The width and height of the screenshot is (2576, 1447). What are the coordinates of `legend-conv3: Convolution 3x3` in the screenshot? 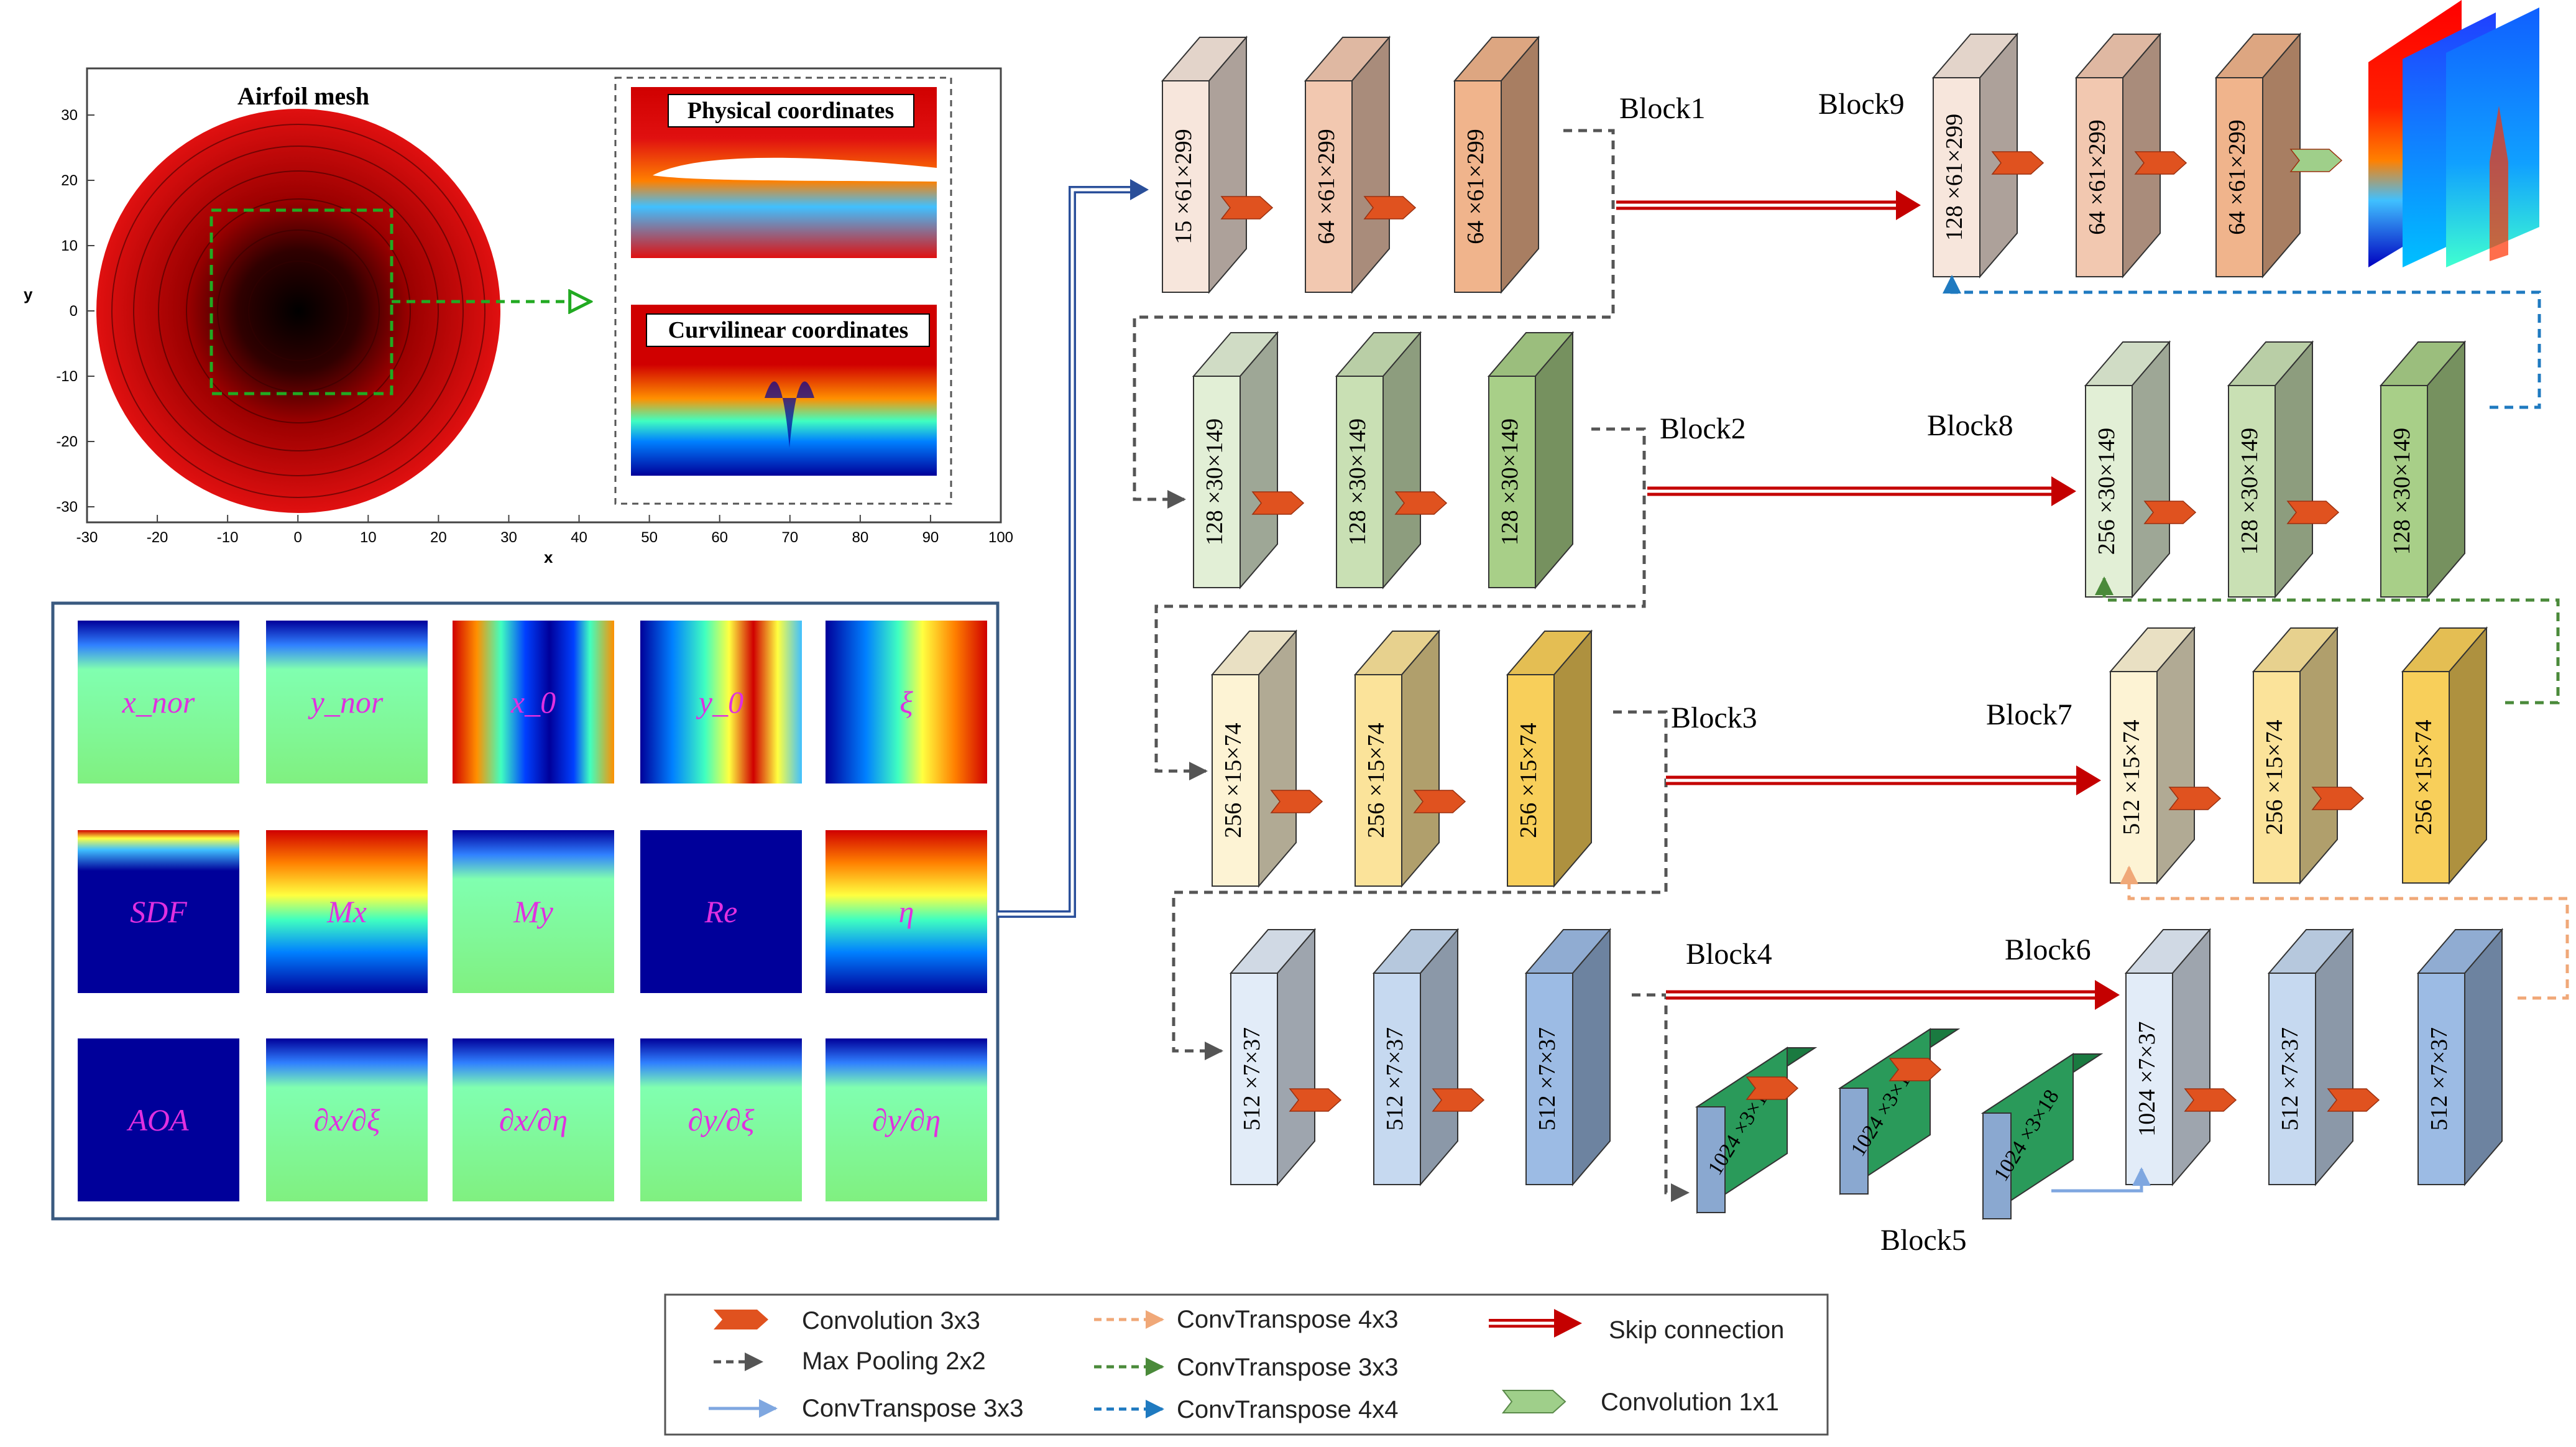 It's located at (891, 1320).